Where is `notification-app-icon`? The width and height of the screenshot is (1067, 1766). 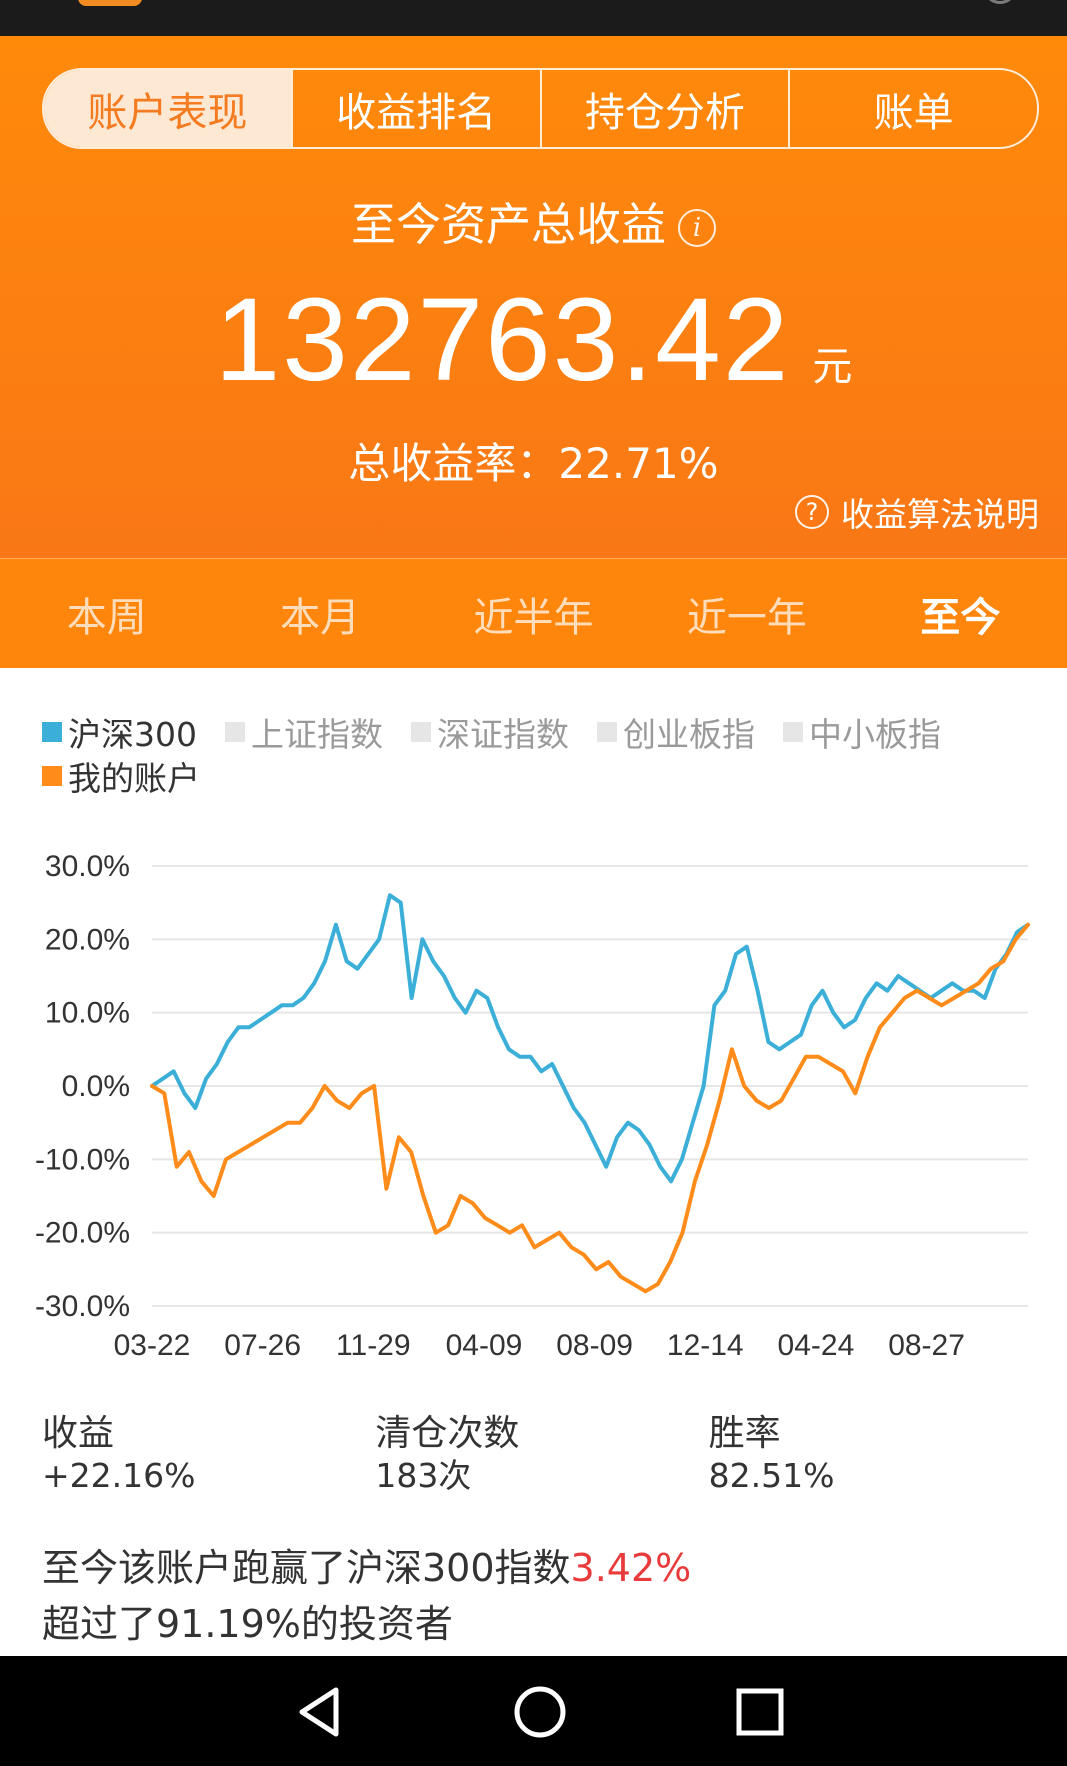 notification-app-icon is located at coordinates (110, 3).